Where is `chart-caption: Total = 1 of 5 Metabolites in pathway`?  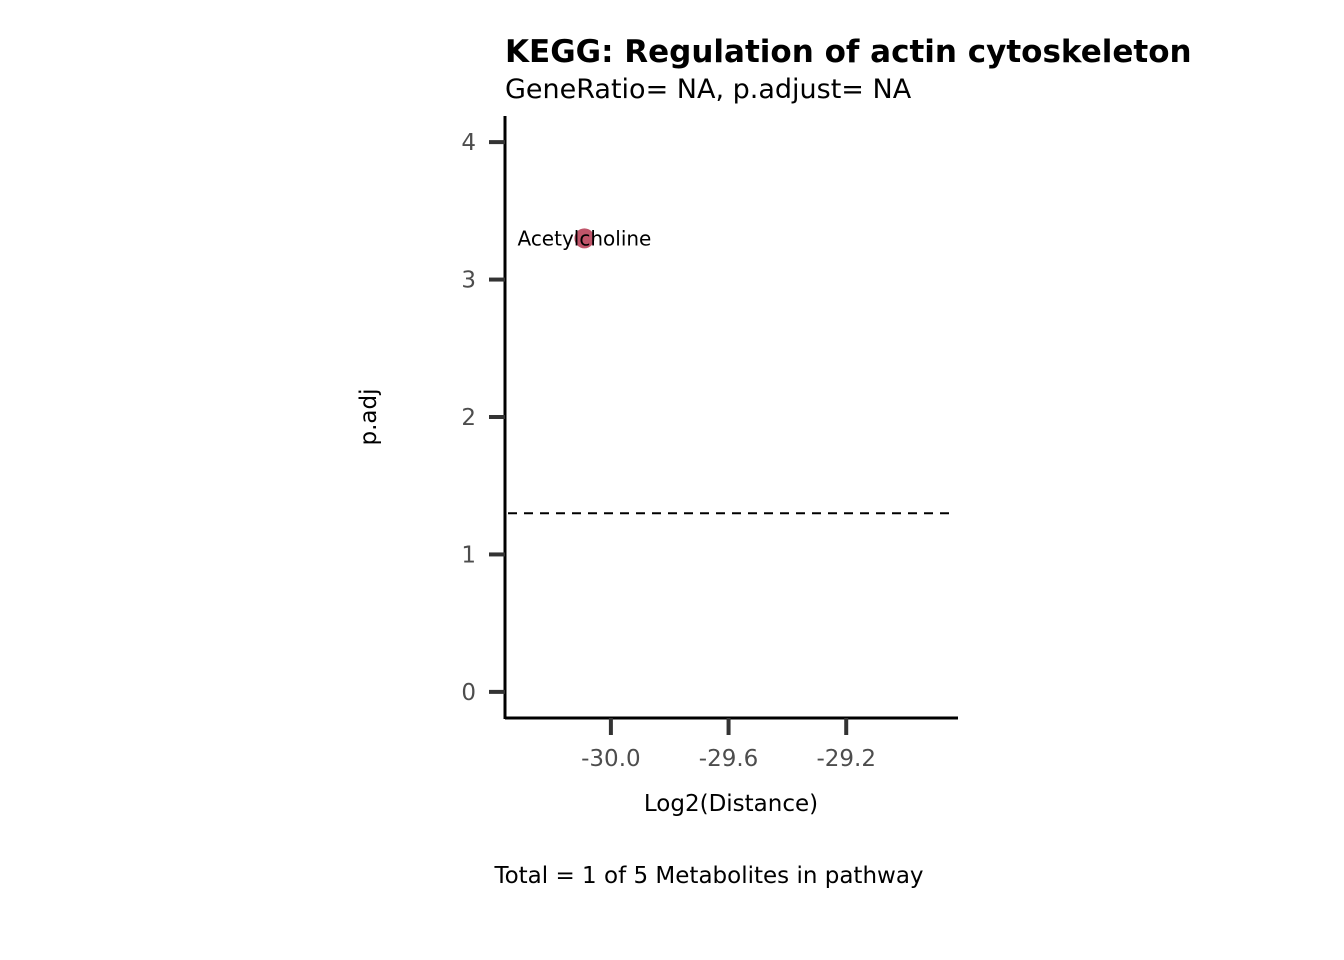
chart-caption: Total = 1 of 5 Metabolites in pathway is located at coordinates (708, 876).